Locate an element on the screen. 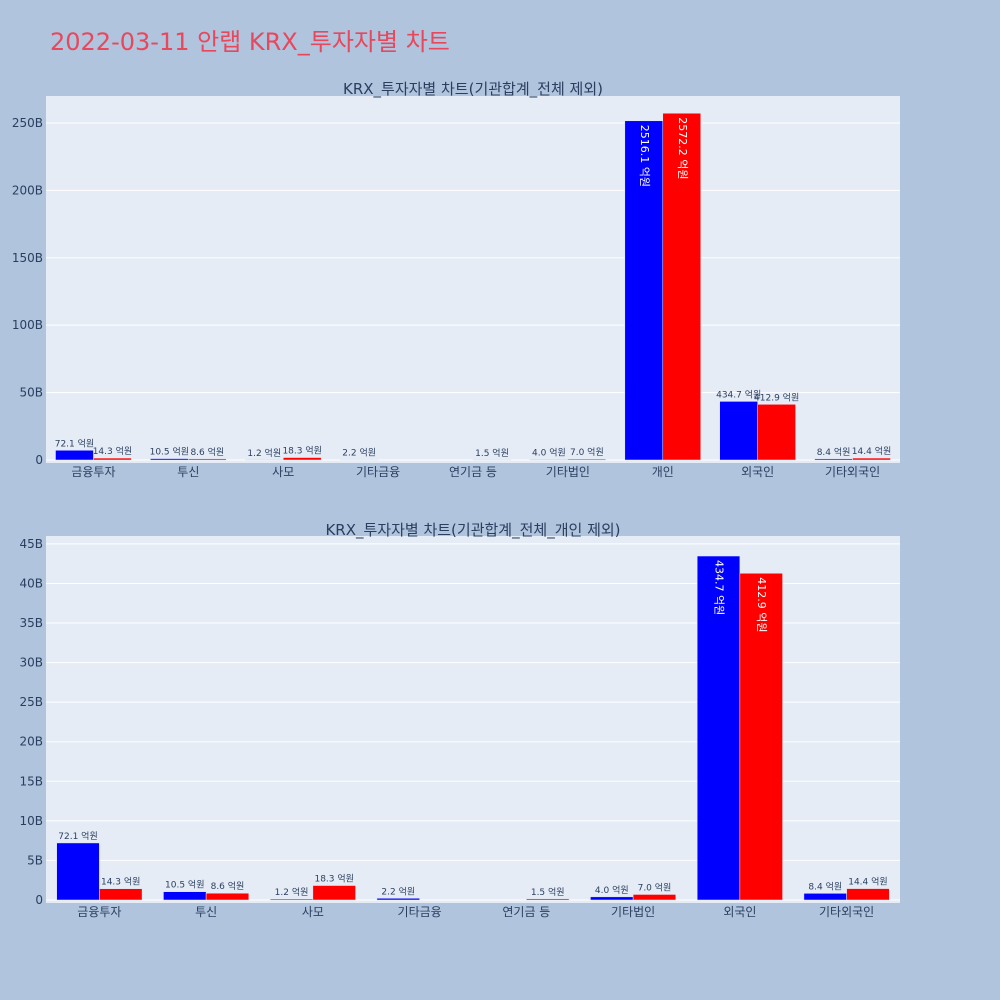 The width and height of the screenshot is (1000, 1000). chart-title: KRX_투자자별 차트(기관합계_전체 제외) is located at coordinates (473, 89).